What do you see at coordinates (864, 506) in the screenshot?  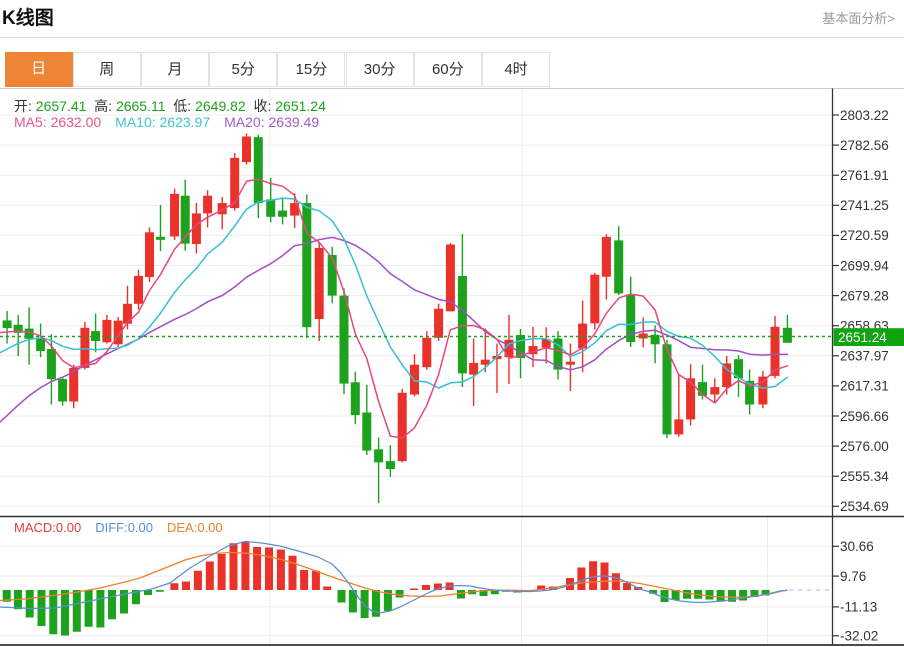 I see `svg-text: 2534.69` at bounding box center [864, 506].